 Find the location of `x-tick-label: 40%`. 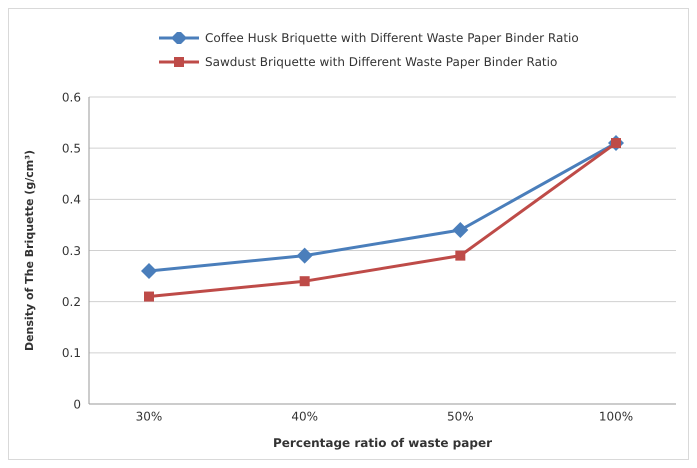

x-tick-label: 40% is located at coordinates (304, 417).